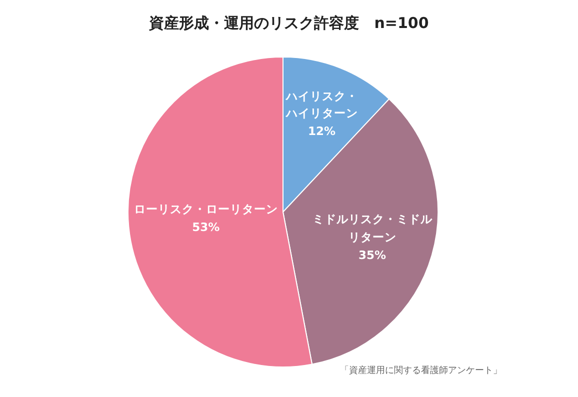 This screenshot has width=578, height=397. Describe the element at coordinates (206, 227) in the screenshot. I see `data-label: 53%` at that location.